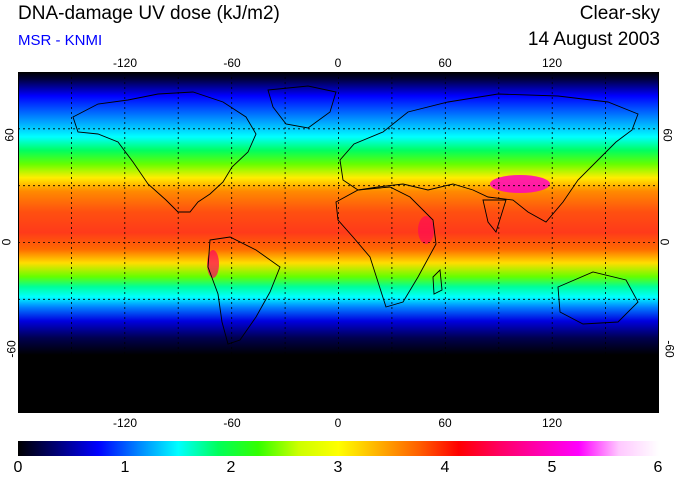 The width and height of the screenshot is (678, 480). I want to click on madagascar-outline, so click(437, 282).